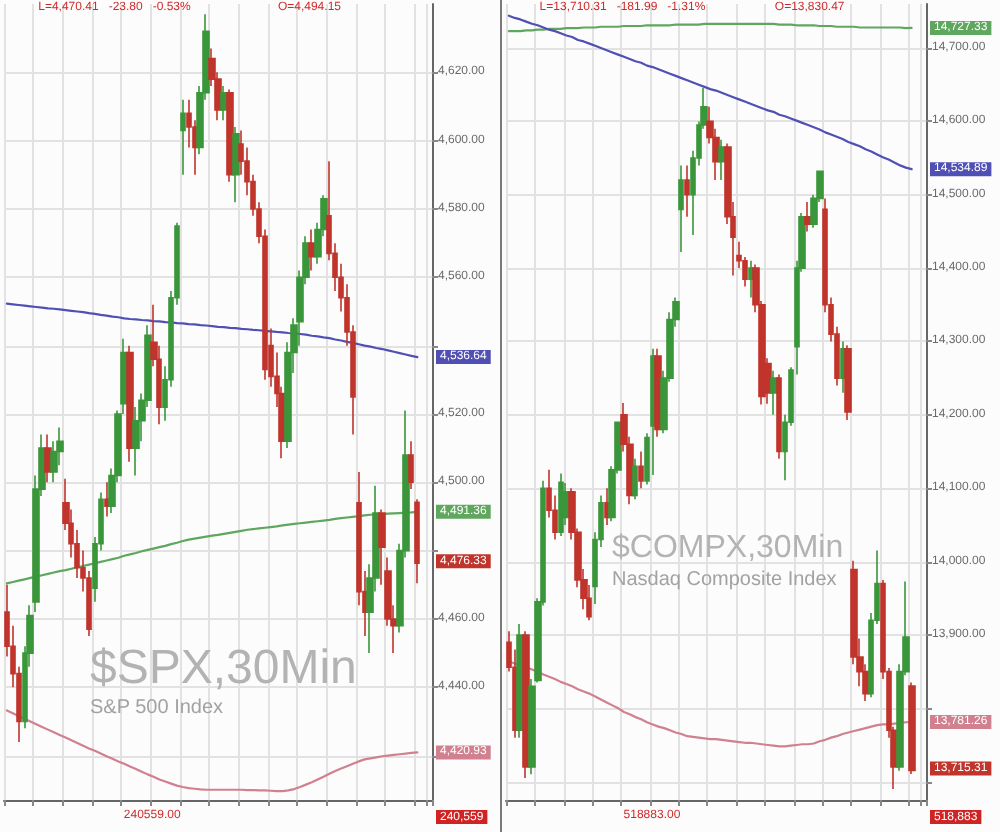 The height and width of the screenshot is (832, 1000). Describe the element at coordinates (223, 668) in the screenshot. I see `text: $SPX,30Min` at that location.